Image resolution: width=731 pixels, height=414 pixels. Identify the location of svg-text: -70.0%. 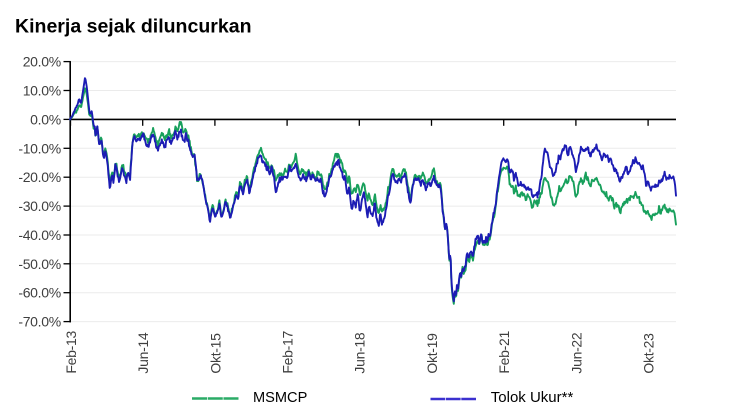
(39, 322).